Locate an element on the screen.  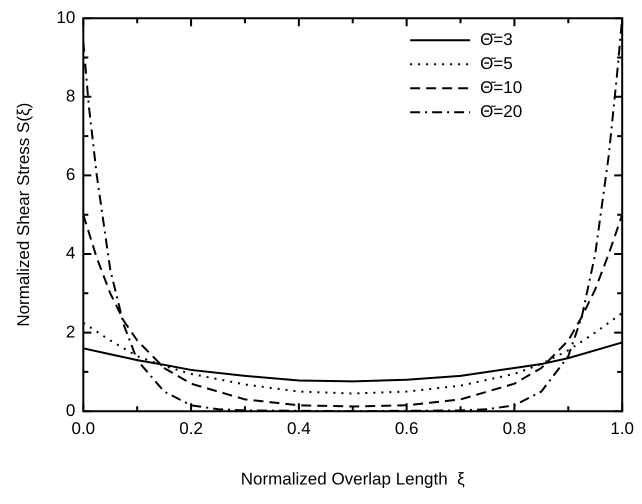
y-tick-label: 6 is located at coordinates (71, 174).